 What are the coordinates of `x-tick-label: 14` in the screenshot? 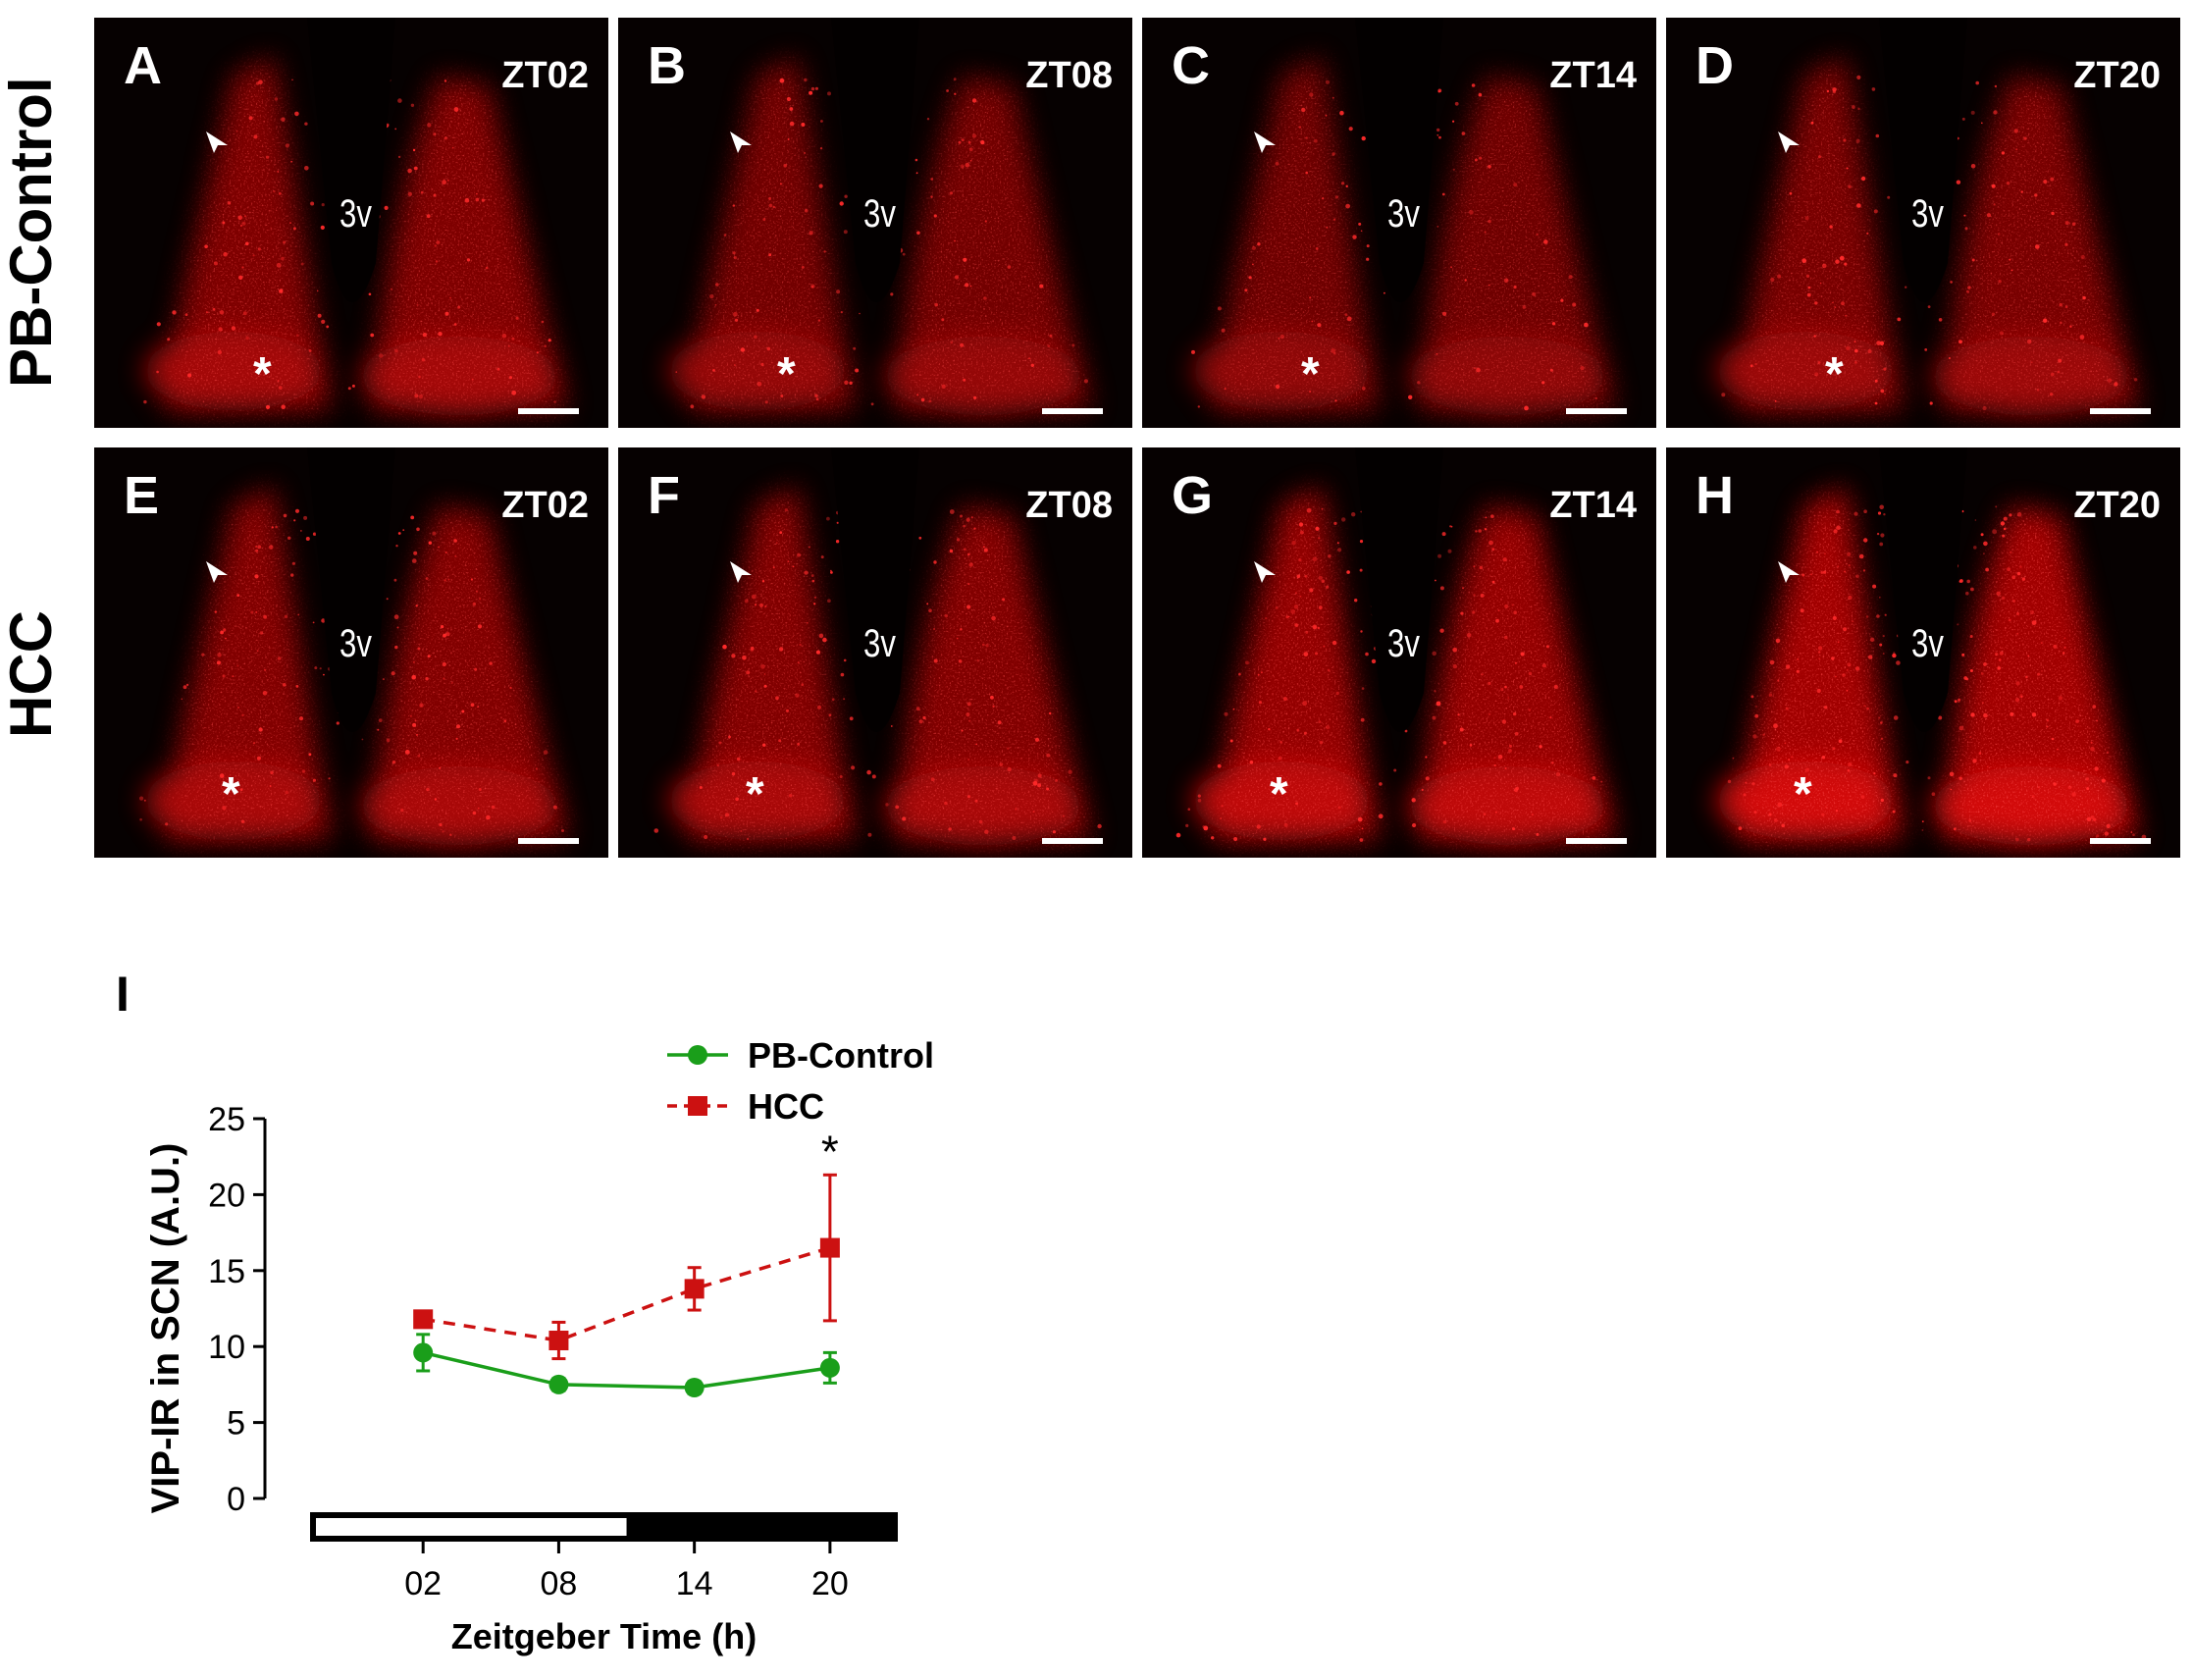 It's located at (694, 1583).